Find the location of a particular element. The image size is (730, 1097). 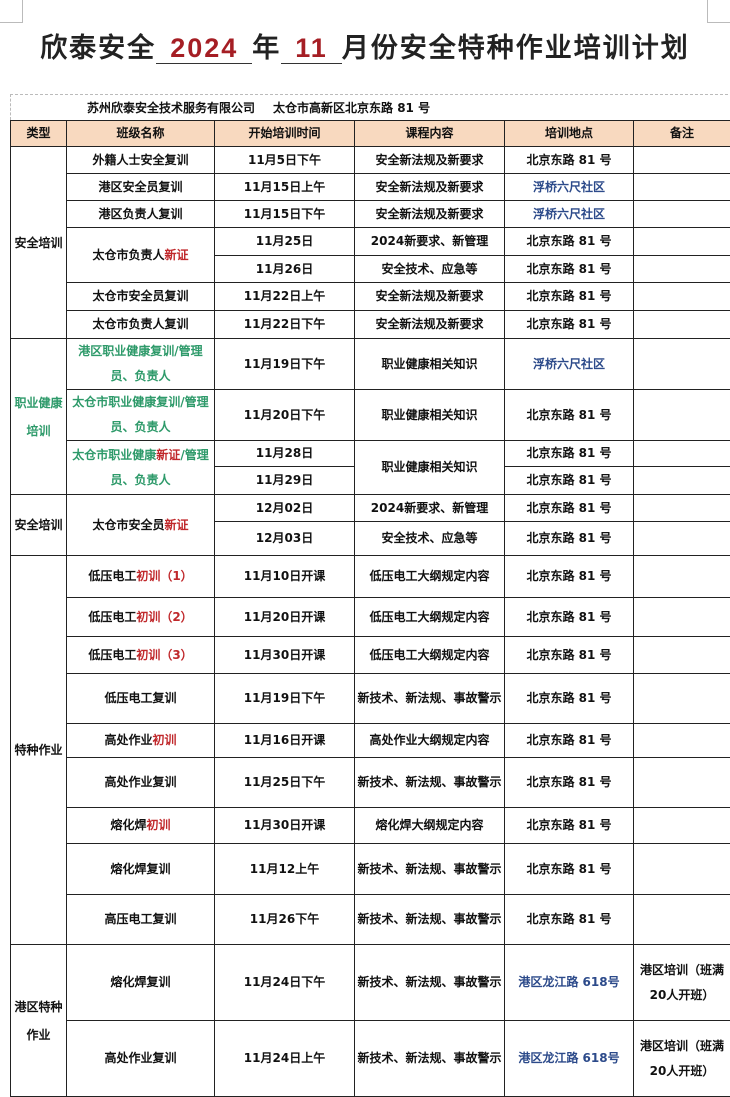

start-time-cell: 11月30日开课 is located at coordinates (285, 655).